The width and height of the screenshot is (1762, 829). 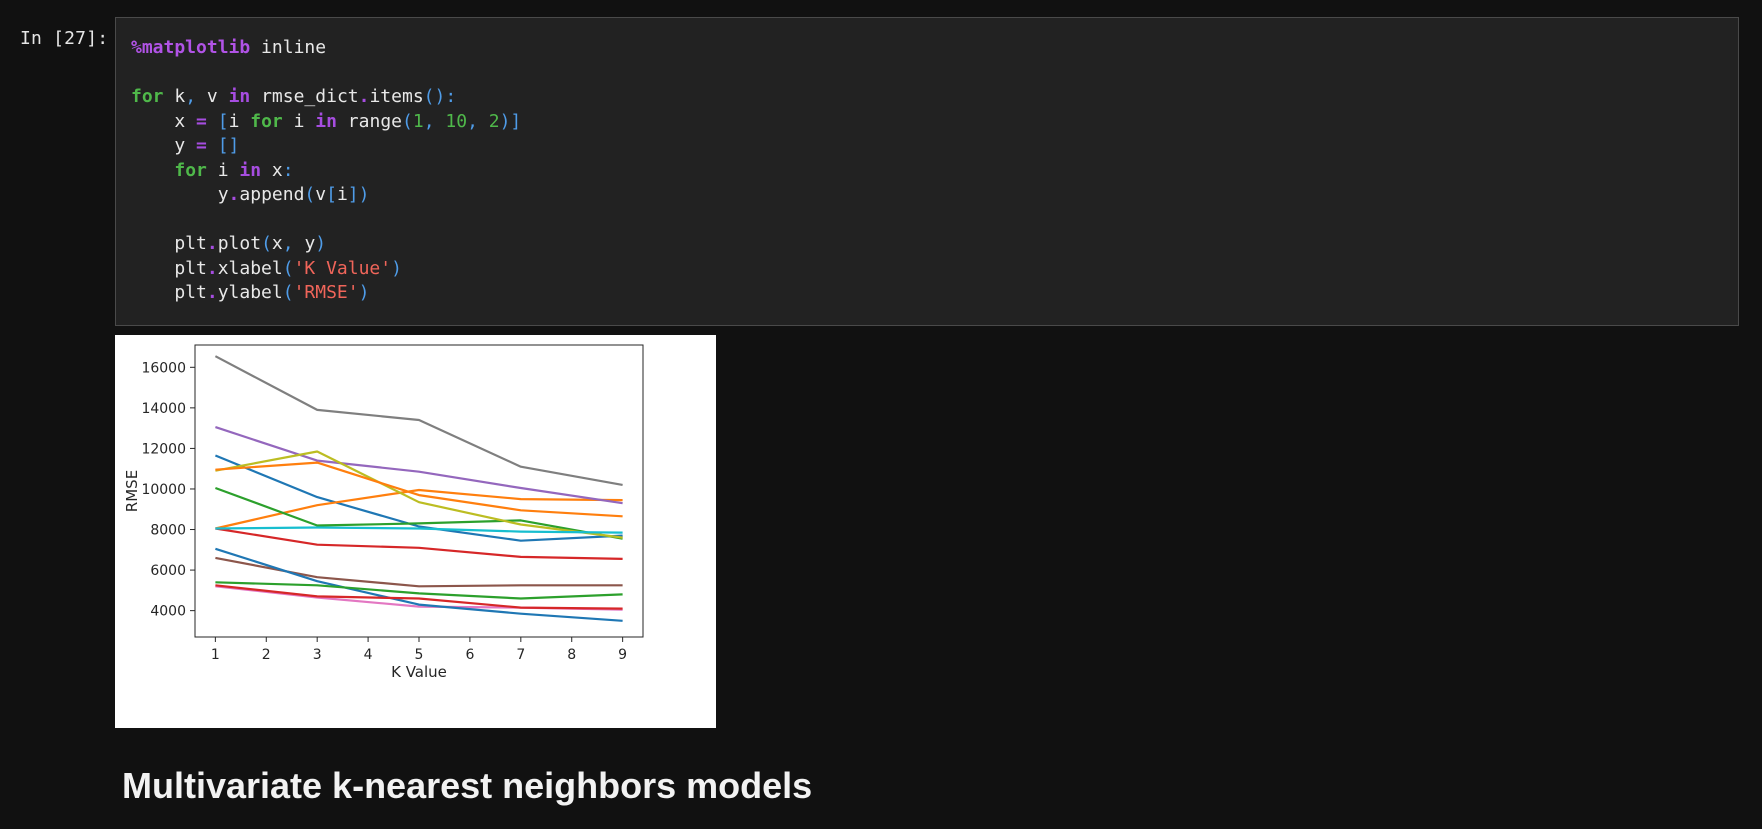 I want to click on y-tick-label: 4000, so click(x=168, y=612).